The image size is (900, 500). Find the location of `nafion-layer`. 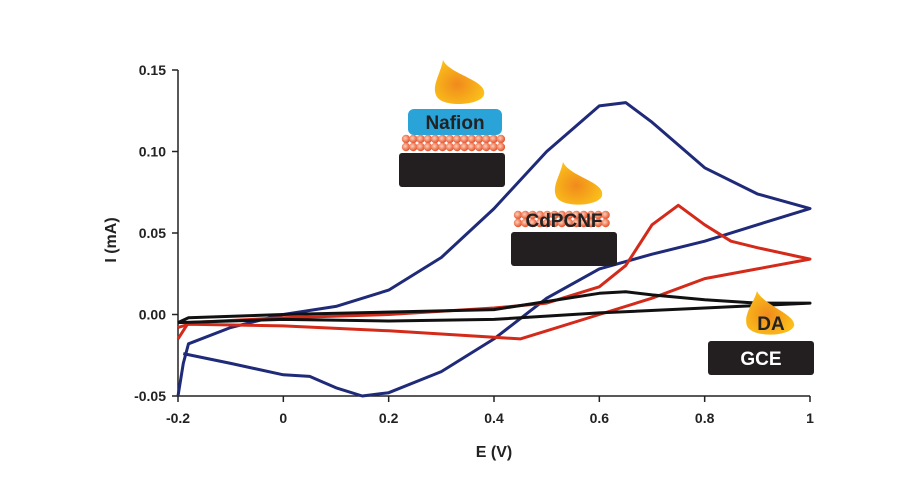

nafion-layer is located at coordinates (455, 122).